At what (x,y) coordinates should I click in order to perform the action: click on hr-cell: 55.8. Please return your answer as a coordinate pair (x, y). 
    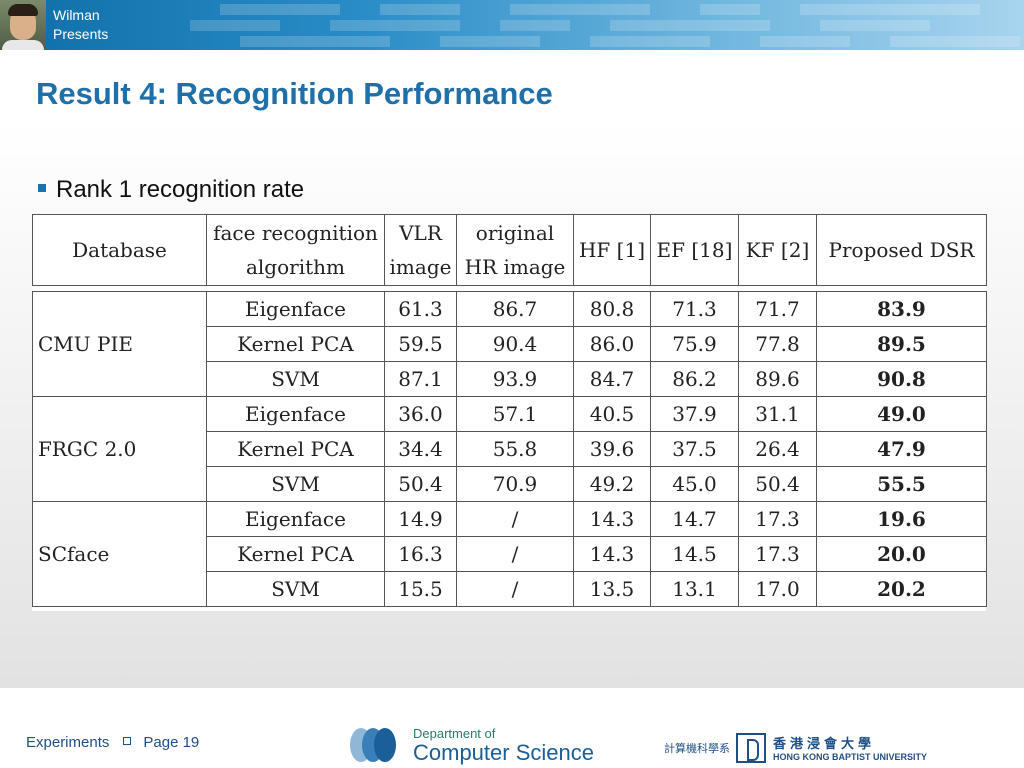
    Looking at the image, I should click on (515, 449).